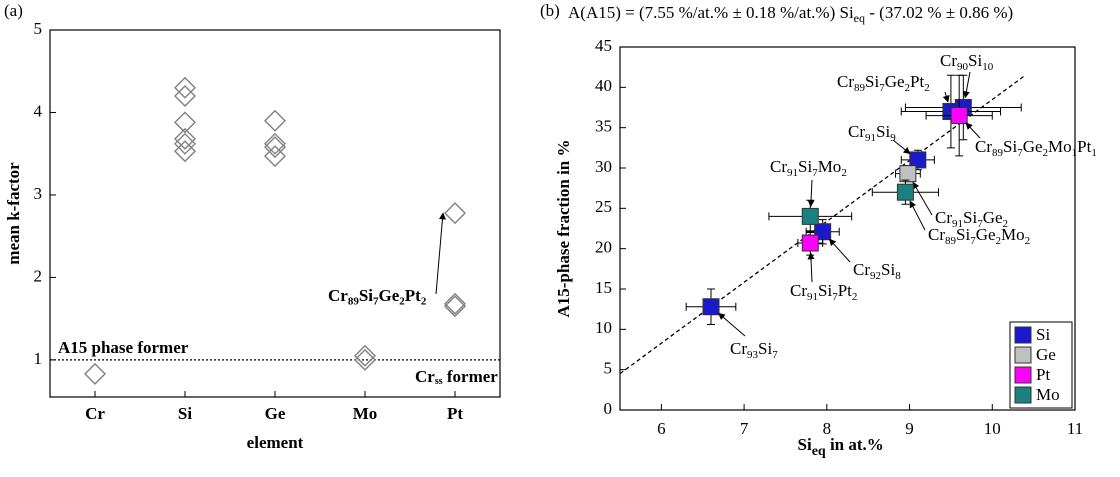 This screenshot has height=477, width=1120. What do you see at coordinates (185, 413) in the screenshot?
I see `x-tick-label: Si` at bounding box center [185, 413].